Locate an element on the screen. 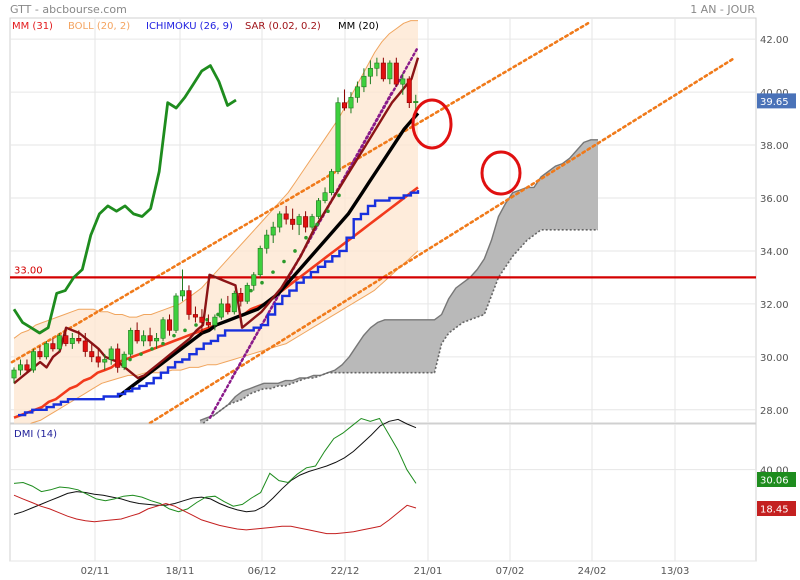  legend-item: ICHIMOKU (26, 9) is located at coordinates (189, 26).